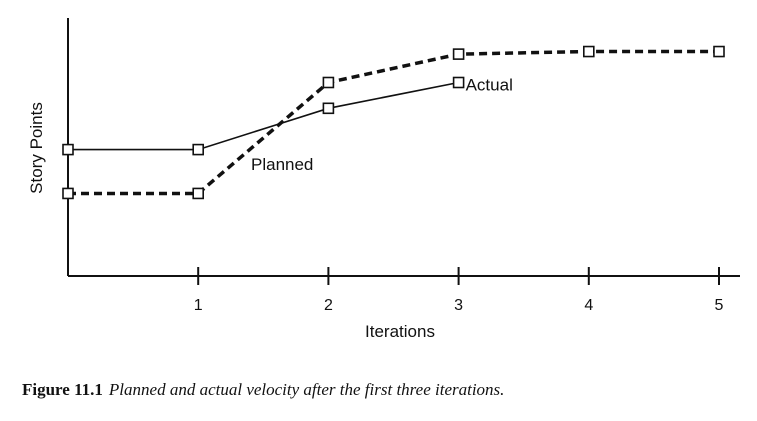 This screenshot has height=421, width=757. Describe the element at coordinates (489, 85) in the screenshot. I see `series-label-actual: Actual` at that location.